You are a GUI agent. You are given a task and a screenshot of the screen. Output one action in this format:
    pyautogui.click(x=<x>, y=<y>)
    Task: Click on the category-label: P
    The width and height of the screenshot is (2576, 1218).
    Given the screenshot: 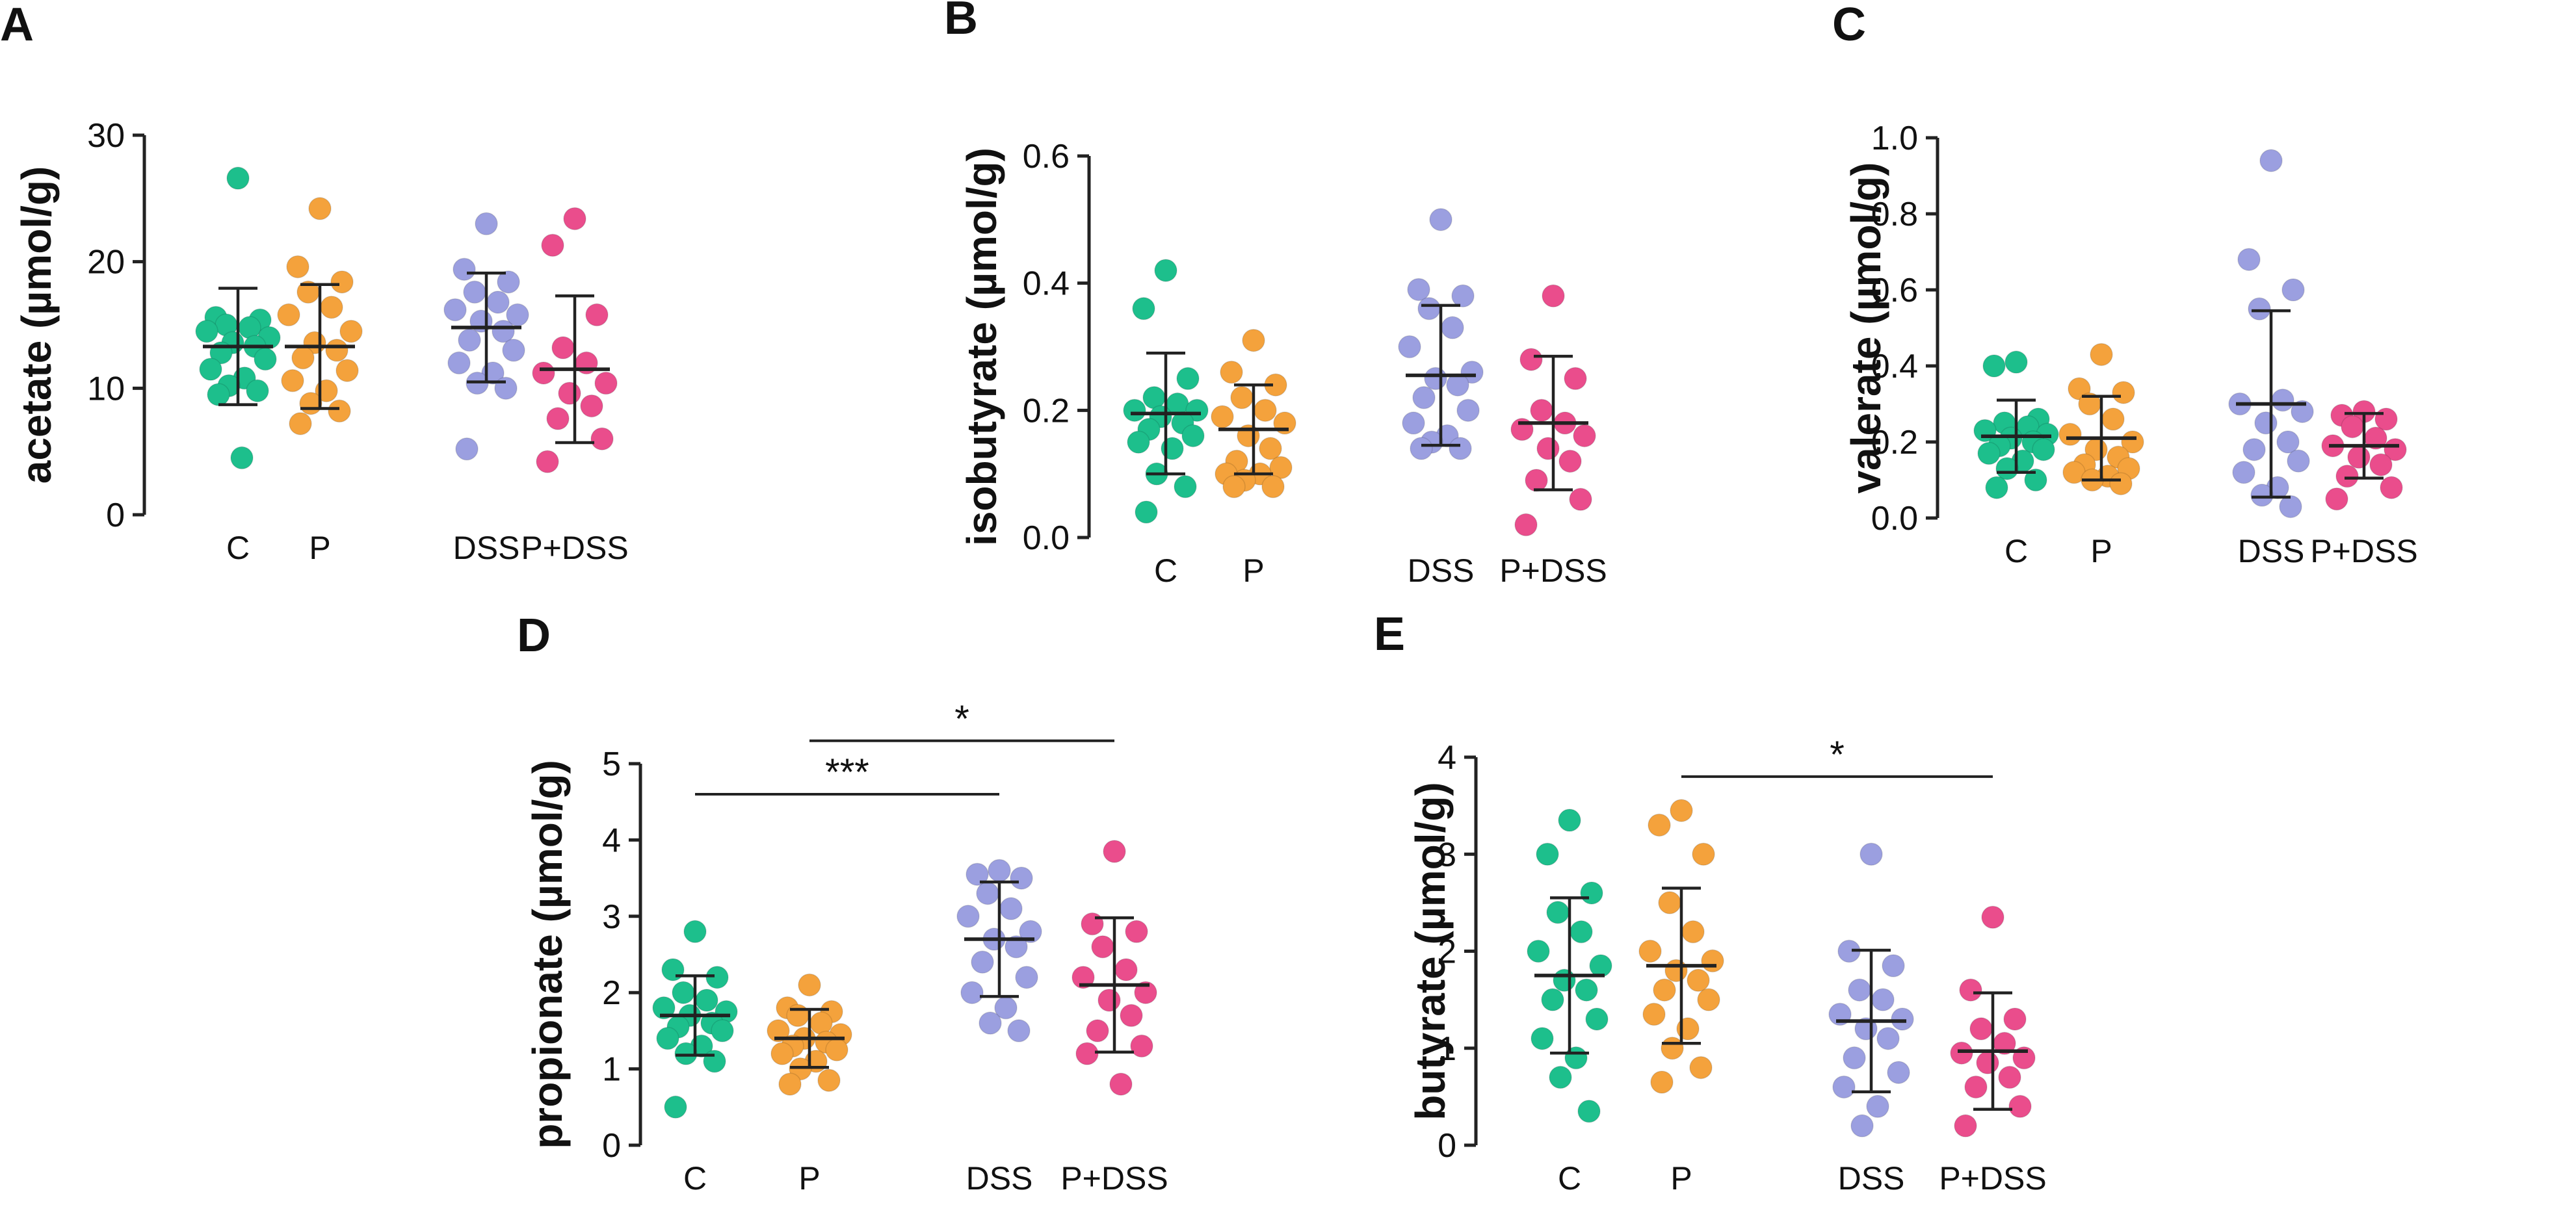 What is the action you would take?
    pyautogui.click(x=809, y=1178)
    